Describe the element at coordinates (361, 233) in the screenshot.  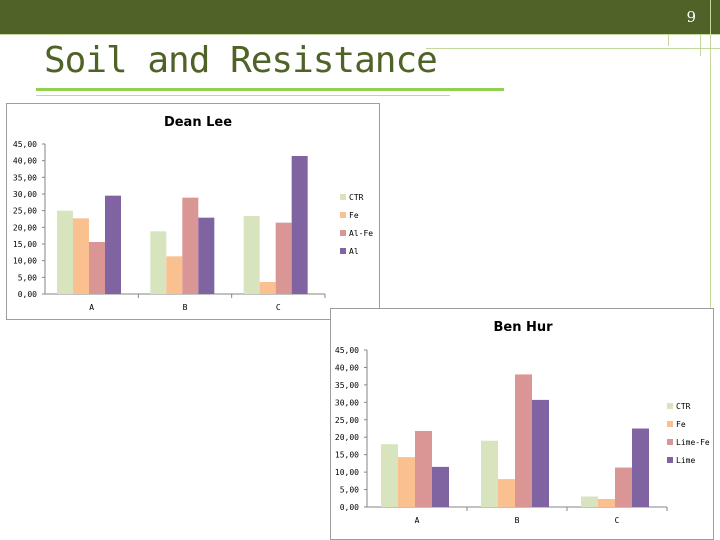
I see `legend-label-al-fe: Al-Fe` at that location.